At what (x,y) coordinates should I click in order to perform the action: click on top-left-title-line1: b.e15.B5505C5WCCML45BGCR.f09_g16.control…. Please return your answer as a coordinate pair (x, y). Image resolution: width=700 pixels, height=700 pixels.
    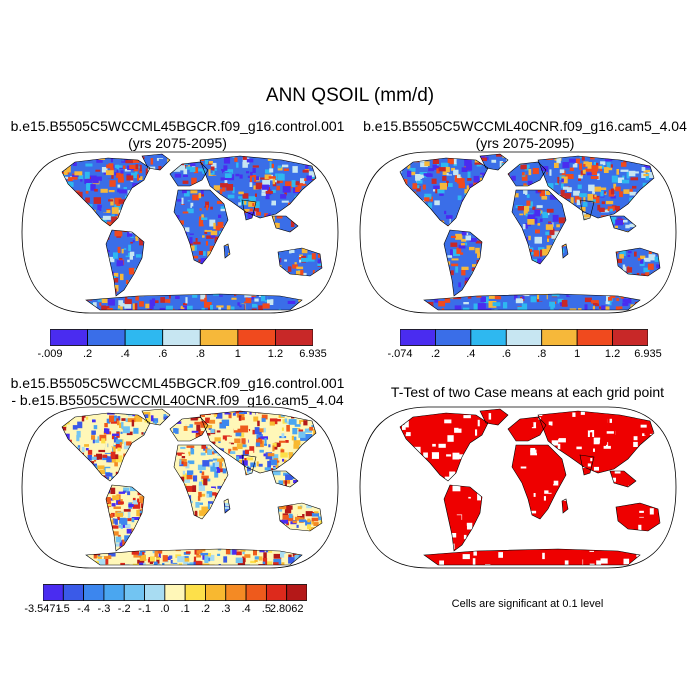
    Looking at the image, I should click on (177, 126).